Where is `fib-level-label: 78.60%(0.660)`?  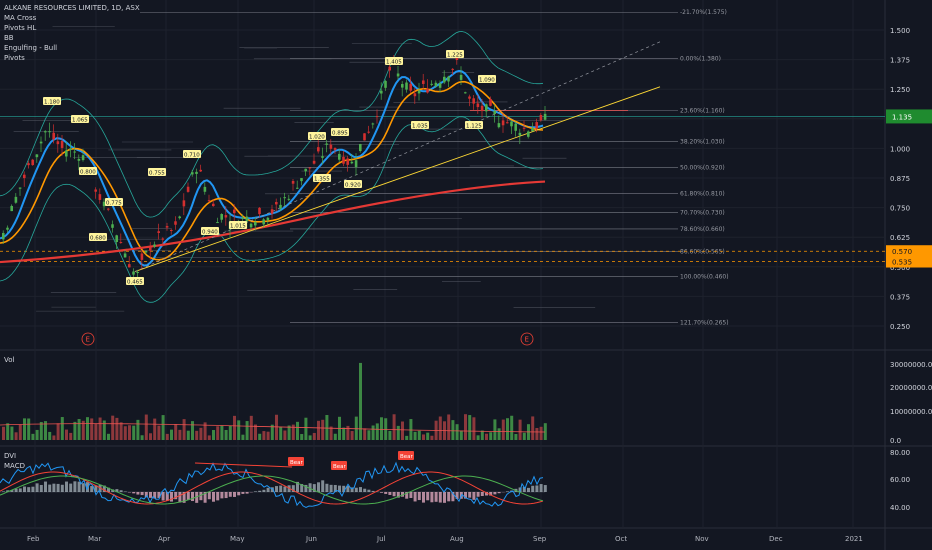 fib-level-label: 78.60%(0.660) is located at coordinates (702, 229).